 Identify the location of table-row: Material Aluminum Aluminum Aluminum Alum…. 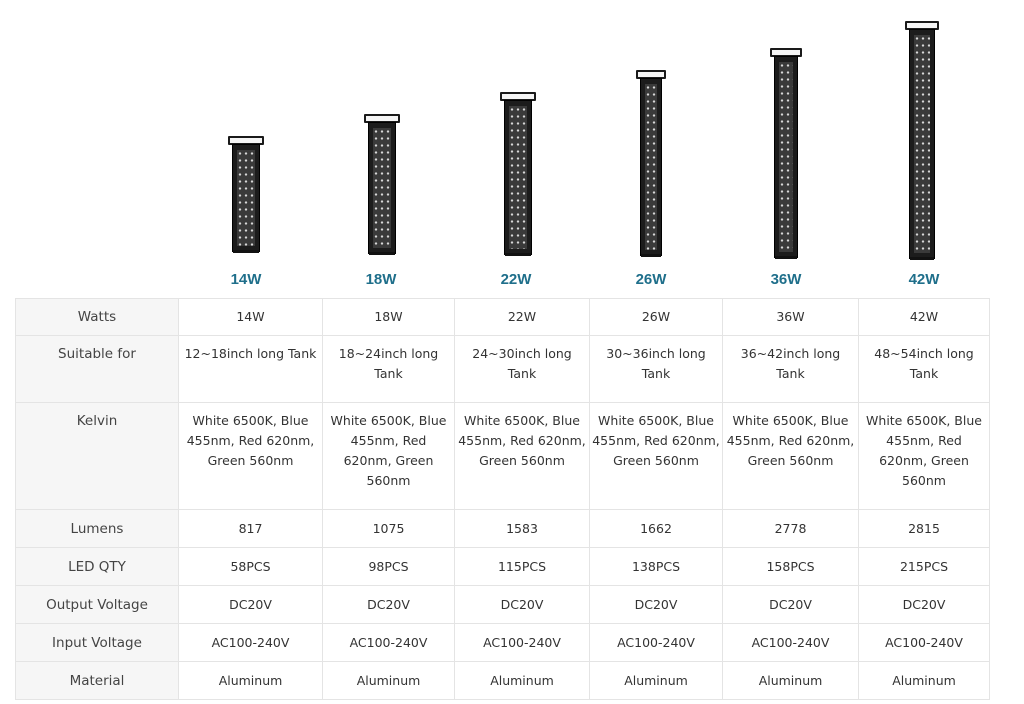
(502, 680).